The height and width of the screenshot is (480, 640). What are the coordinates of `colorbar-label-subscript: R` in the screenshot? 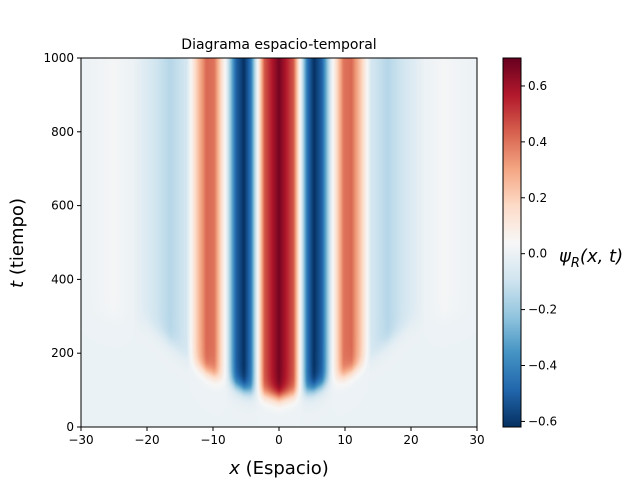 It's located at (575, 263).